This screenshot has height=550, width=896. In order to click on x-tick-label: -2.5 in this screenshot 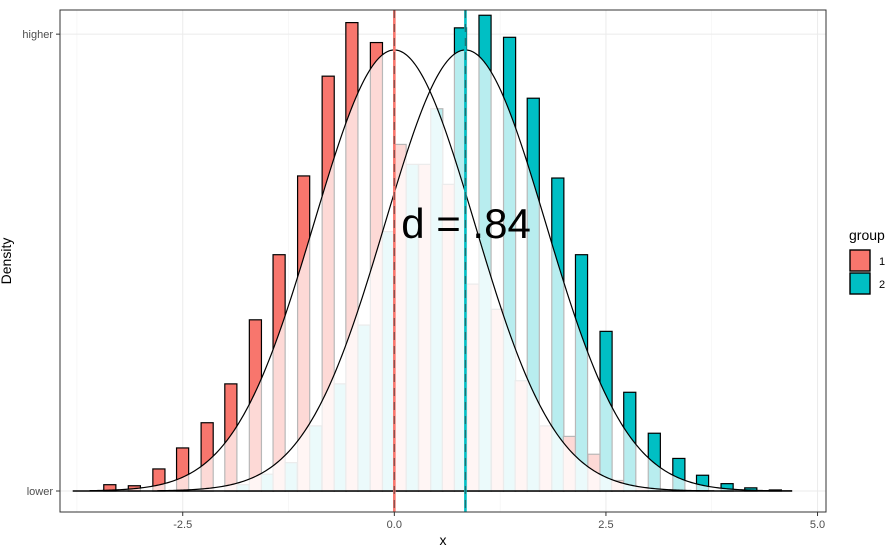, I will do `click(182, 525)`.